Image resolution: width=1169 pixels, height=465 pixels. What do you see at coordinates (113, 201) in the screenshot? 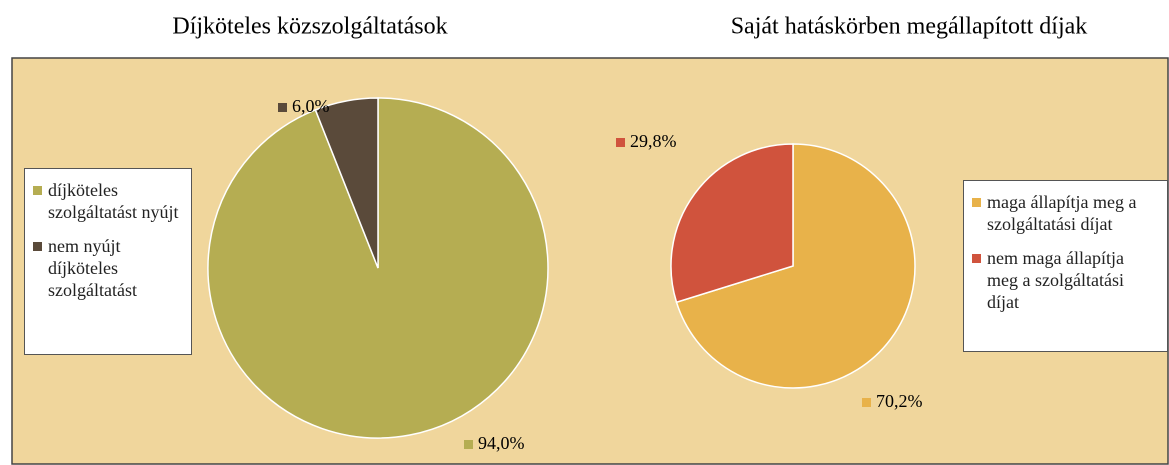
I see `legend-label: díjköteles szolgáltatást nyújt` at bounding box center [113, 201].